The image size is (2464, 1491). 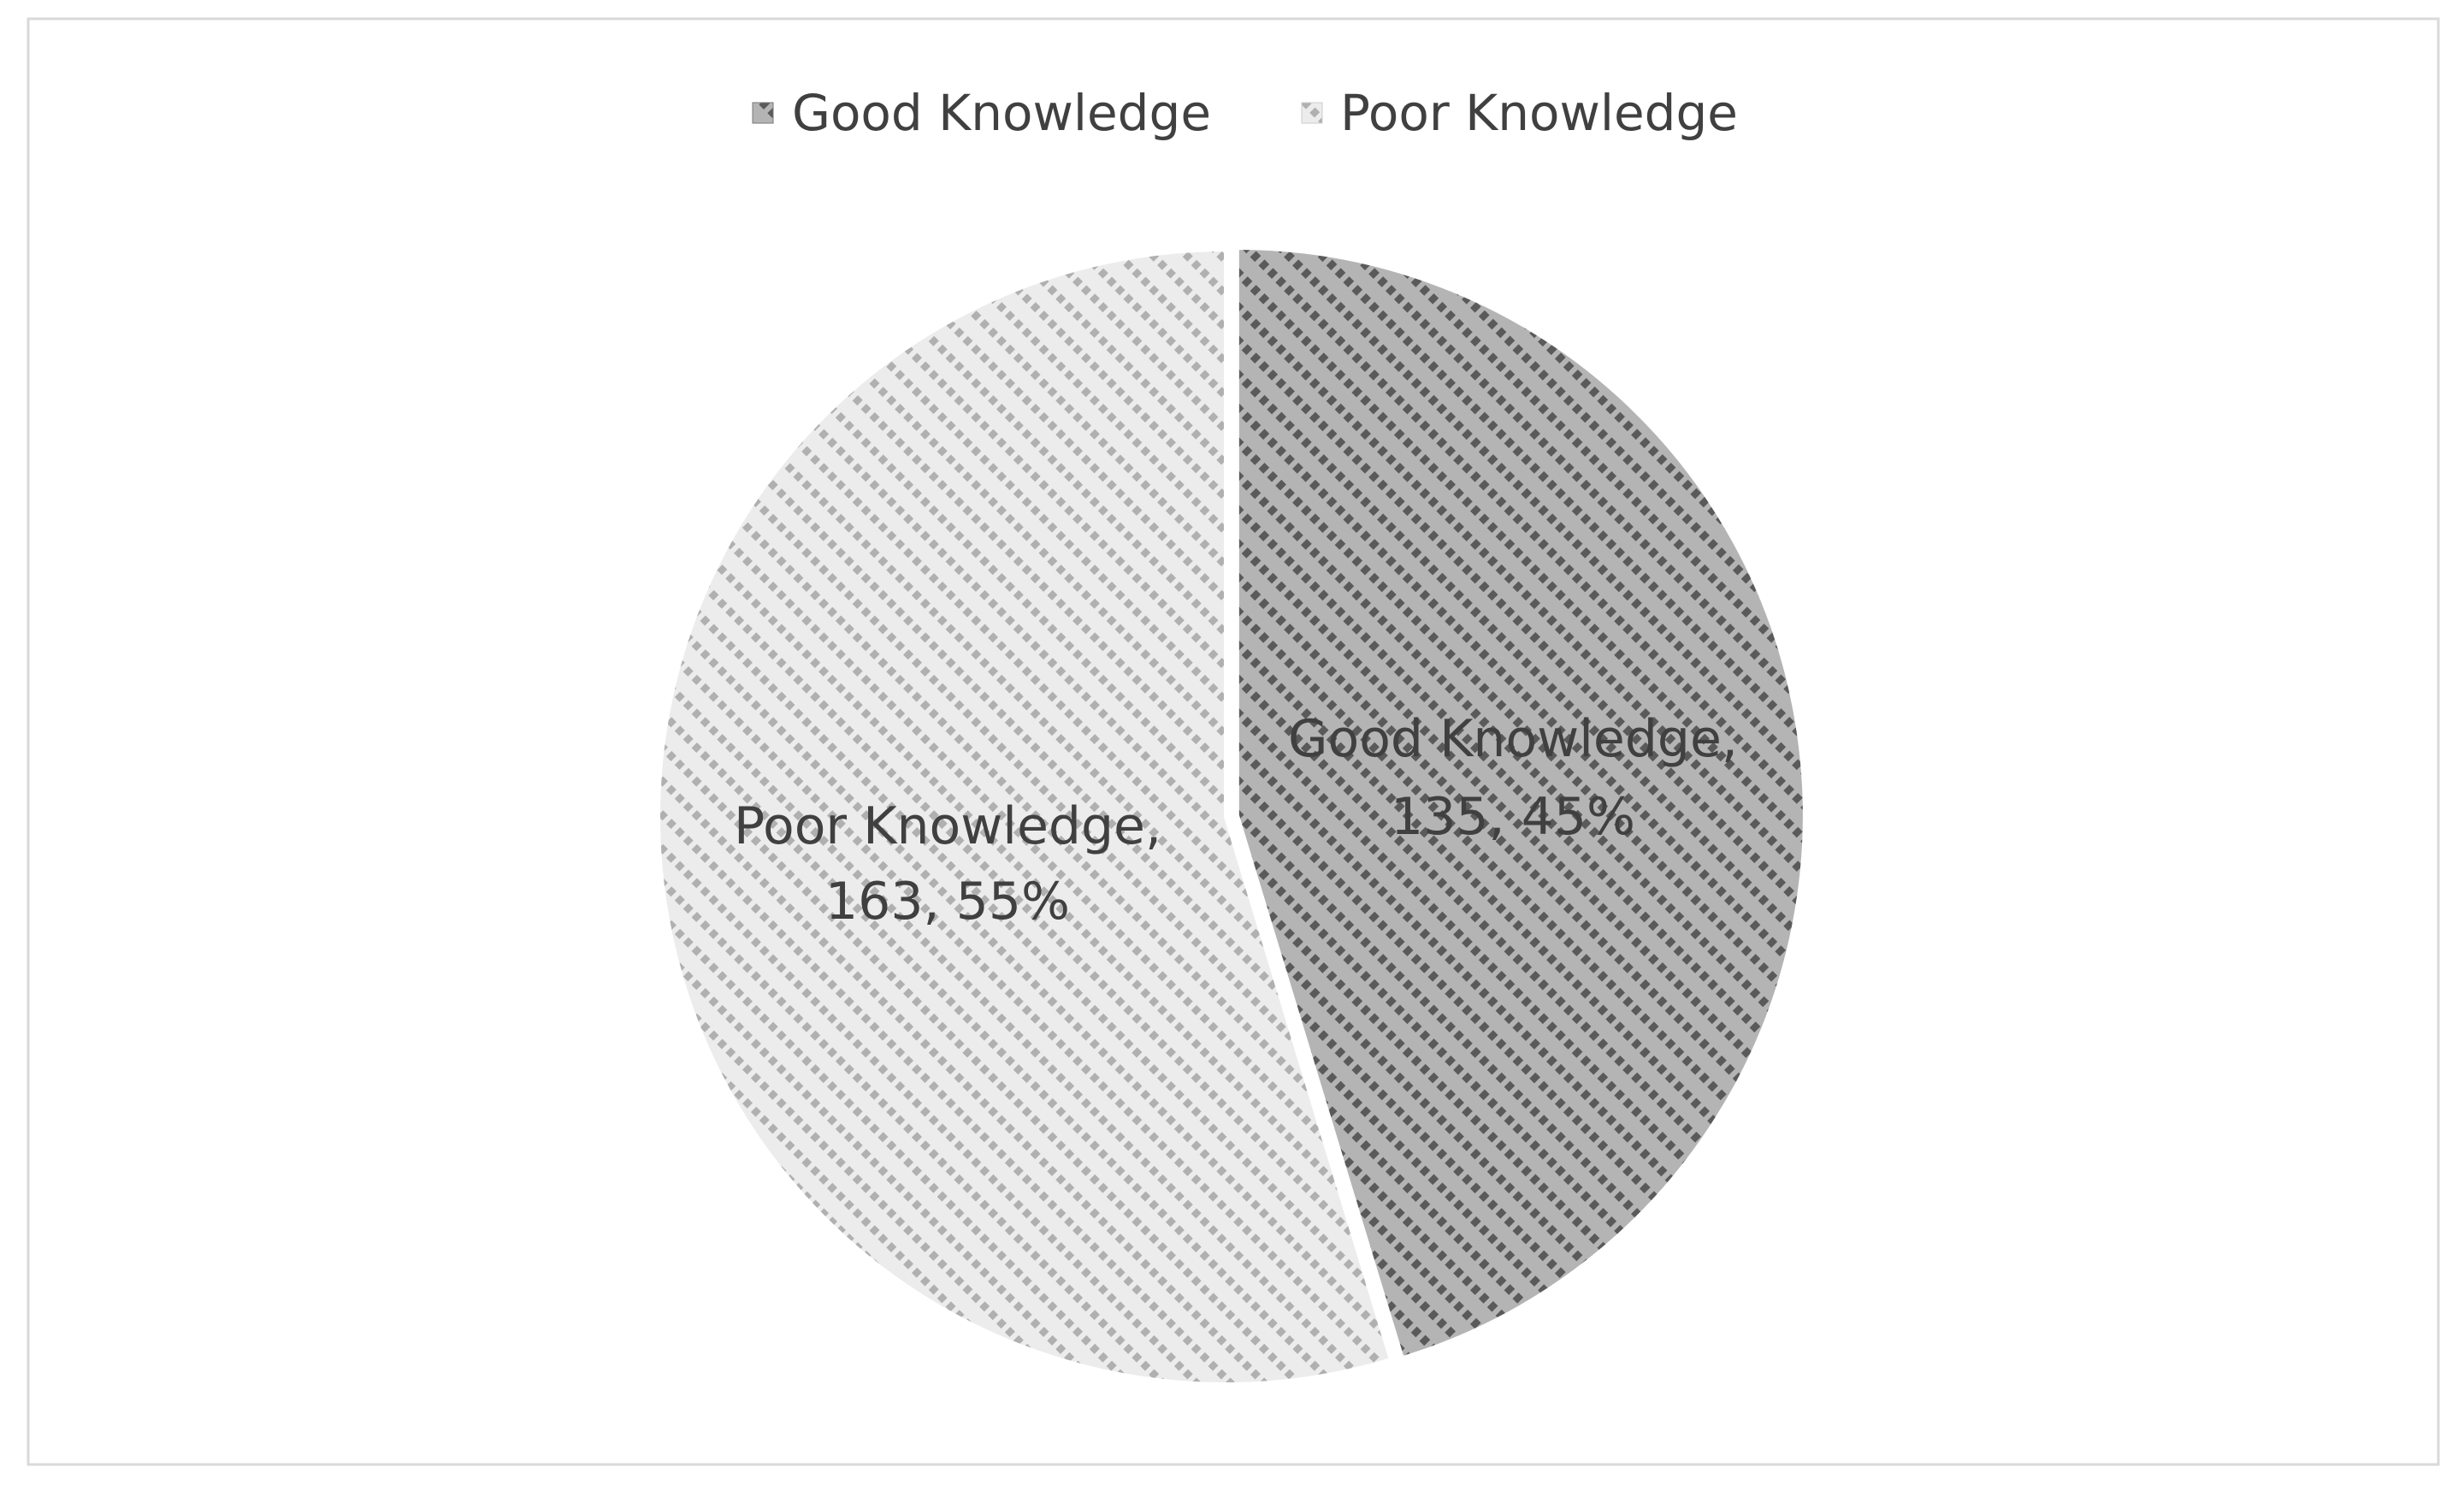 I want to click on data-label-poor-knowledge-name: Poor Knowledge,, so click(x=947, y=826).